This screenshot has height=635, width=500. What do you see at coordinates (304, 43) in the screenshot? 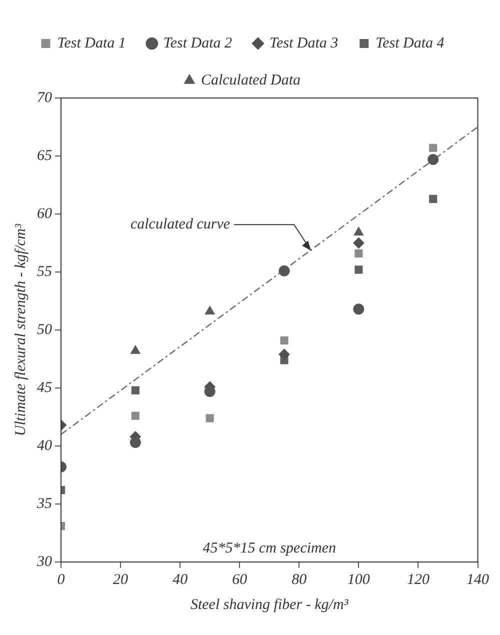
I see `legend-label: Test Data 3` at bounding box center [304, 43].